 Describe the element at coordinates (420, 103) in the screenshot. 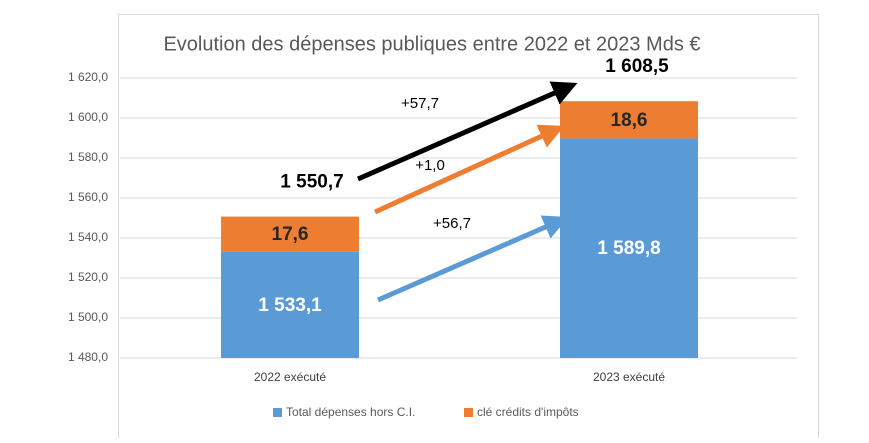

I see `arrow-label: +57,7` at that location.